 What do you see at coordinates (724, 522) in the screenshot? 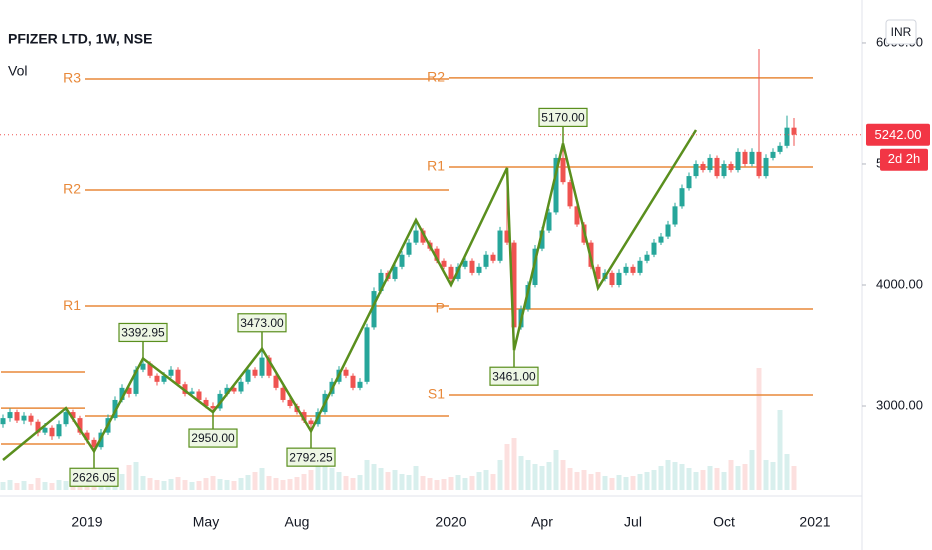
I see `x-tick-label: Oct` at bounding box center [724, 522].